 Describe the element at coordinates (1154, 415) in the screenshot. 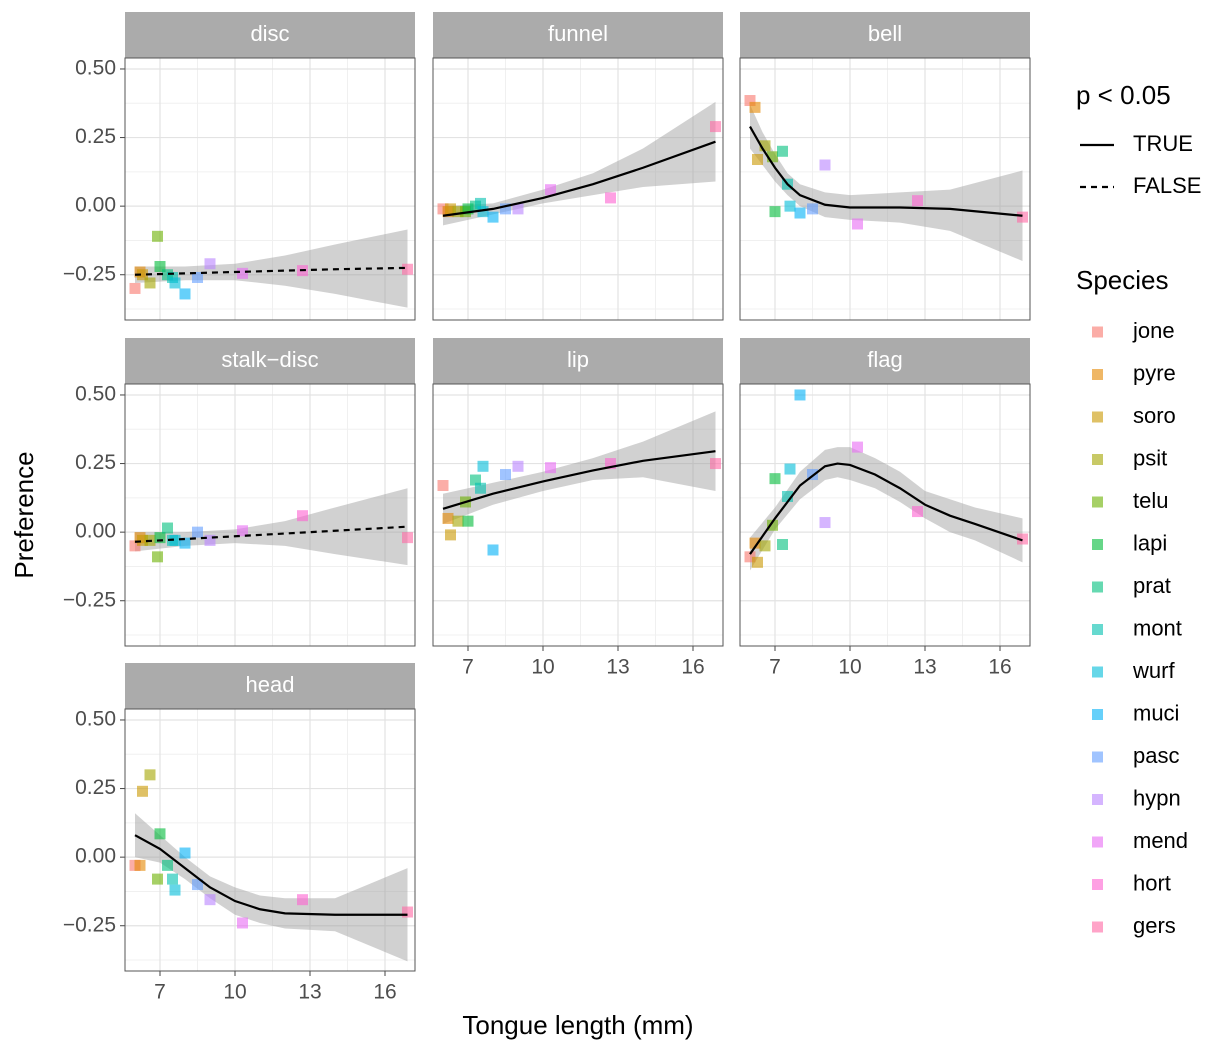

I see `legend-label: soro` at that location.